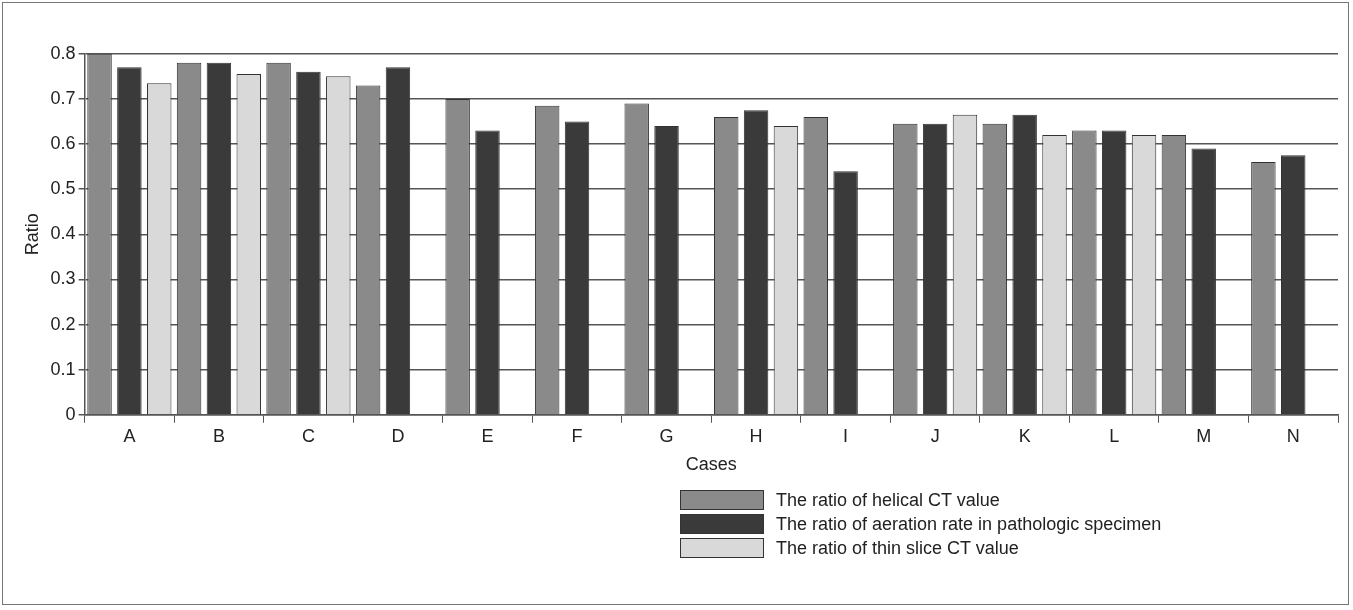  What do you see at coordinates (63, 233) in the screenshot?
I see `y-tick-label: 0.4` at bounding box center [63, 233].